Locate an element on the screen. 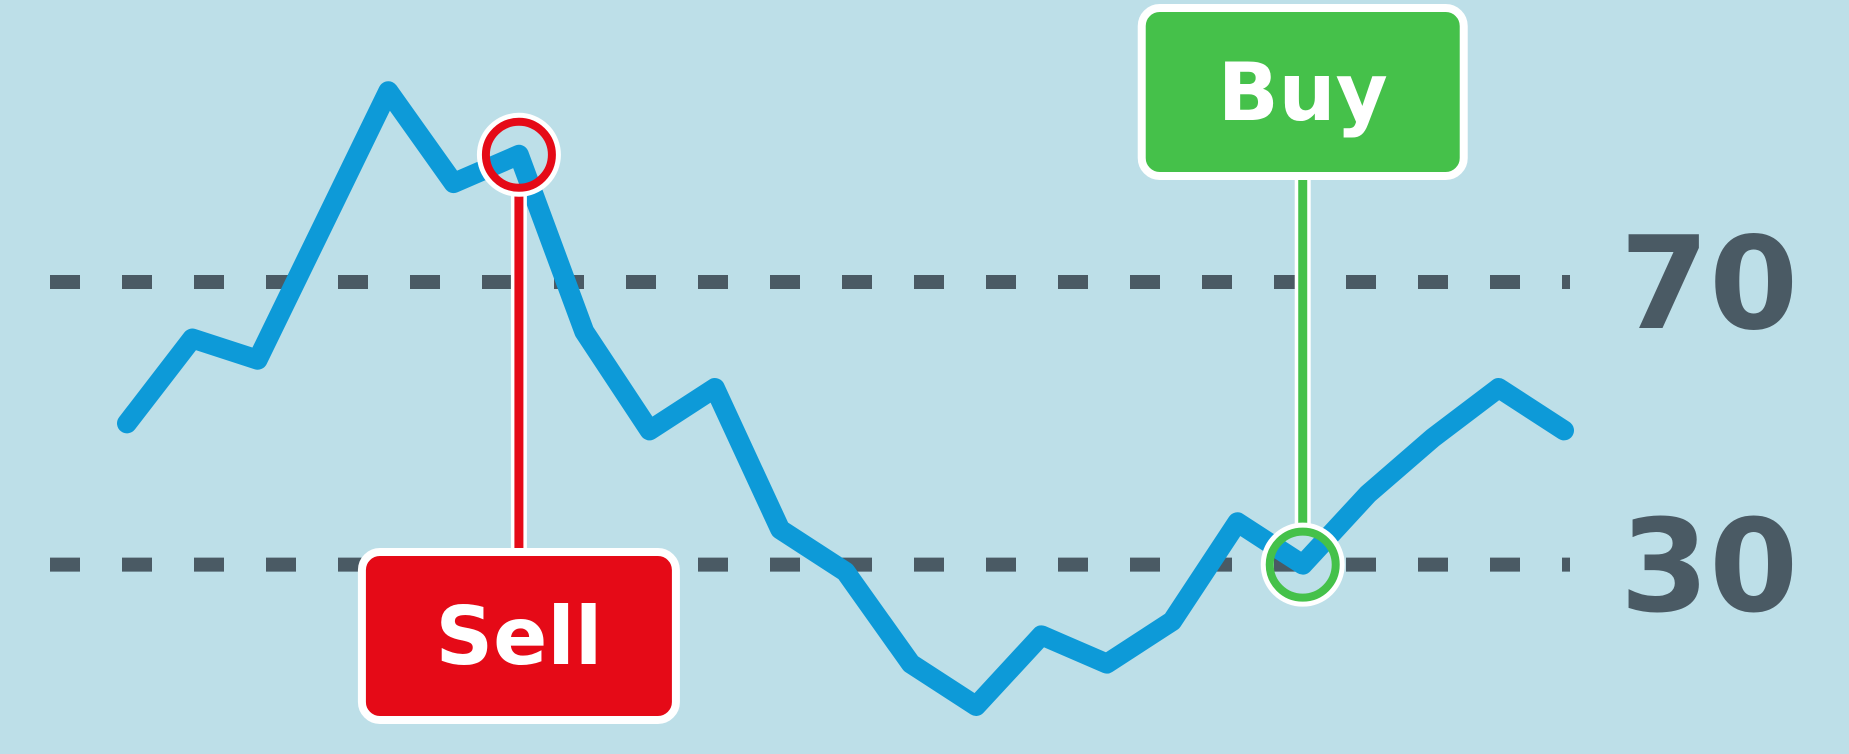 This screenshot has height=754, width=1849. buy-callout: Buy is located at coordinates (1302, 305).